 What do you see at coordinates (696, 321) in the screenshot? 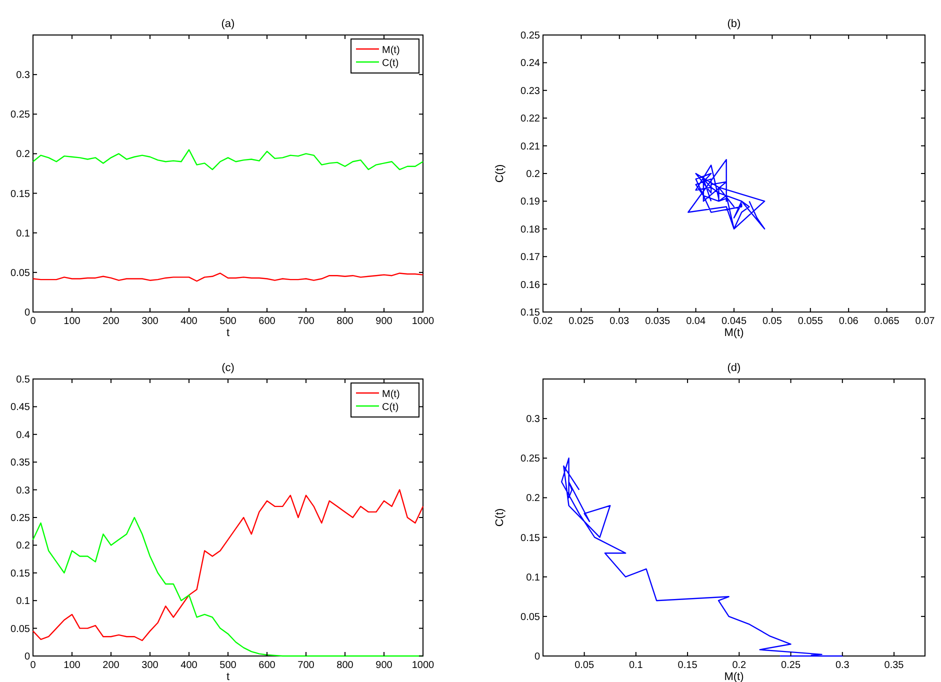
I see `x-tick-label: 0.04` at bounding box center [696, 321].